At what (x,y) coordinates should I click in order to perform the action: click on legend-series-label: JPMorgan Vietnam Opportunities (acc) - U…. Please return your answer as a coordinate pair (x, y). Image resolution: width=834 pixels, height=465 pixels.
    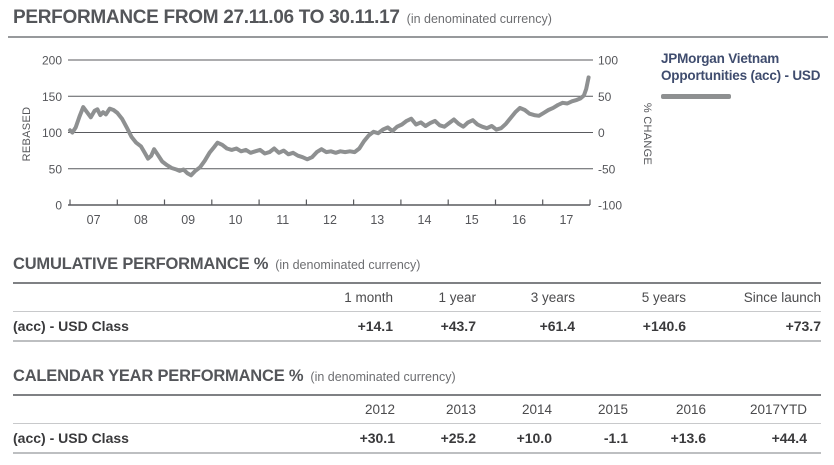
    Looking at the image, I should click on (741, 67).